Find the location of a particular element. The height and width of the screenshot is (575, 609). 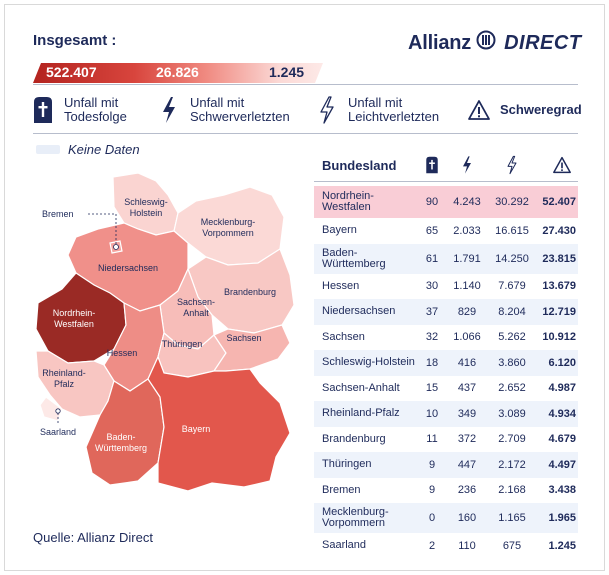

logo-brand: Allianz is located at coordinates (440, 42).